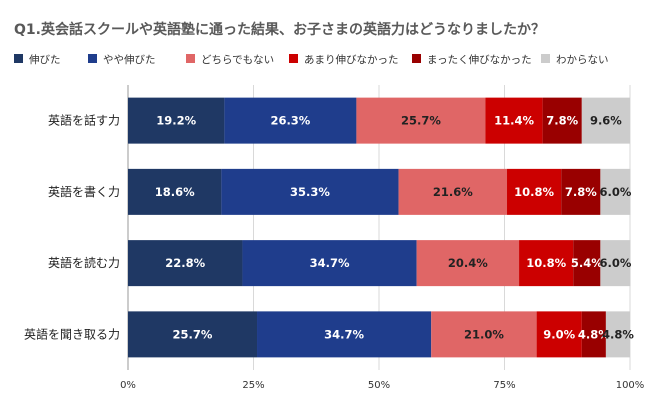 This screenshot has width=650, height=412. I want to click on x-tick-label: 75%, so click(504, 385).